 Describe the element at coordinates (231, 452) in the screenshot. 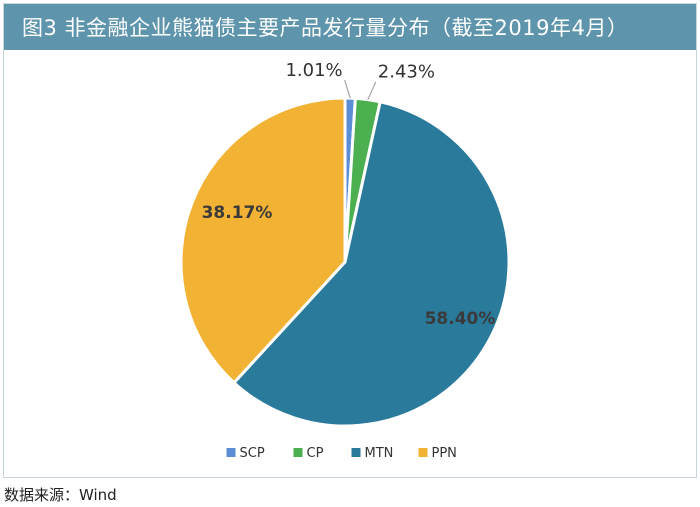

I see `legend-swatch-scp` at that location.